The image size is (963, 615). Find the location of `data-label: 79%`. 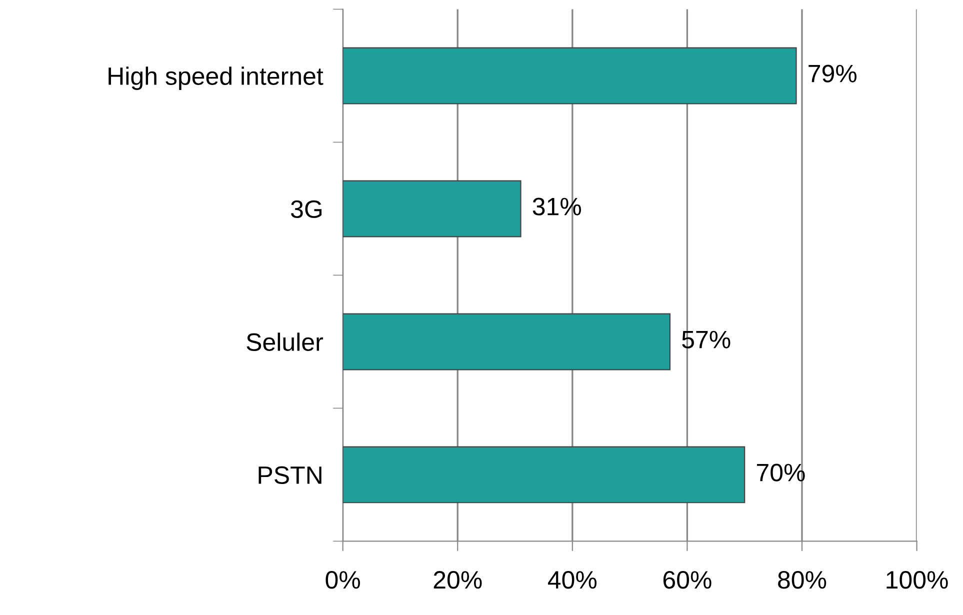

data-label: 79% is located at coordinates (832, 73).